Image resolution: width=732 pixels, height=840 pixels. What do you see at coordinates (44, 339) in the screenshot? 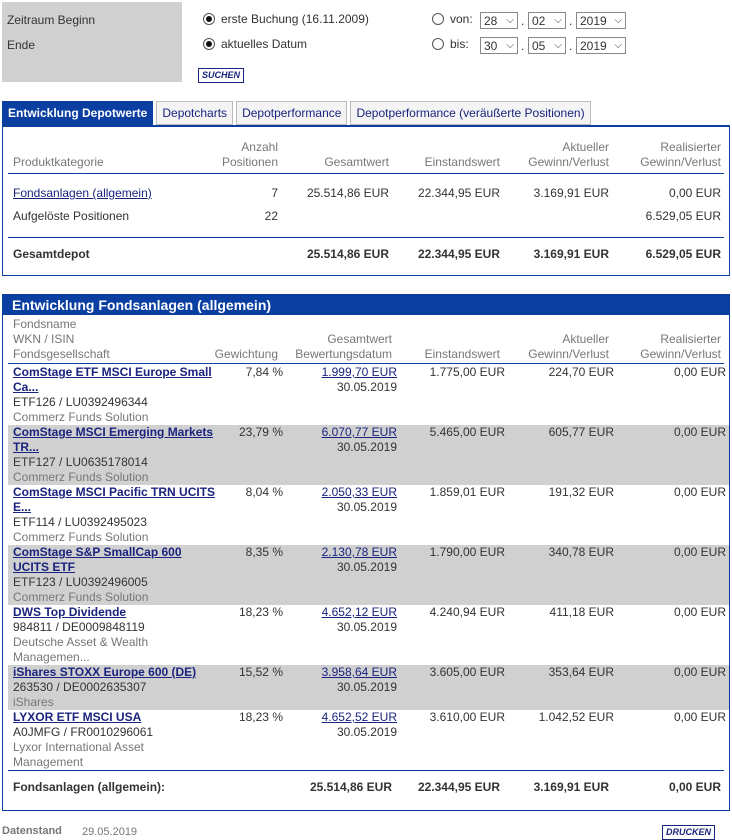
I see `header-wkn-isin: WKN / ISIN` at bounding box center [44, 339].